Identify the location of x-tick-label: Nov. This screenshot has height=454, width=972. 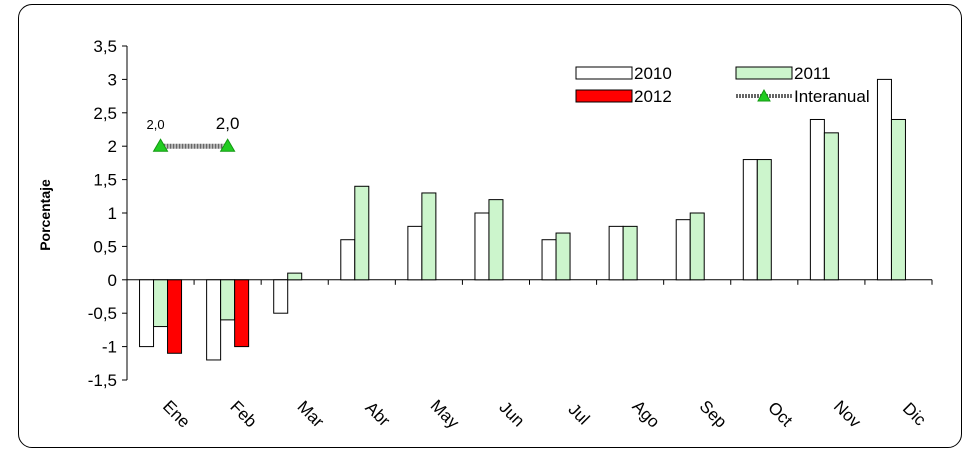
(847, 414).